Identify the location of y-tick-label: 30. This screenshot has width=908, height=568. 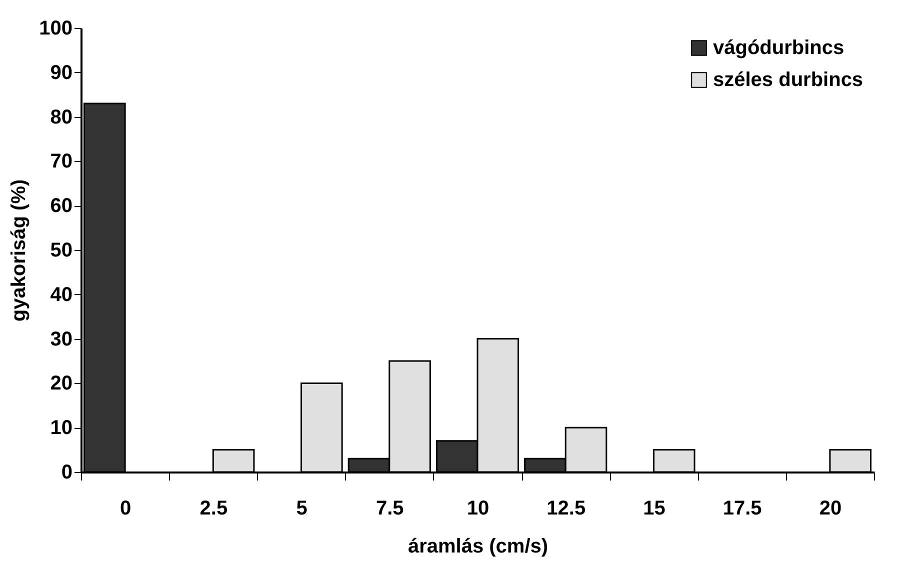
(61, 339).